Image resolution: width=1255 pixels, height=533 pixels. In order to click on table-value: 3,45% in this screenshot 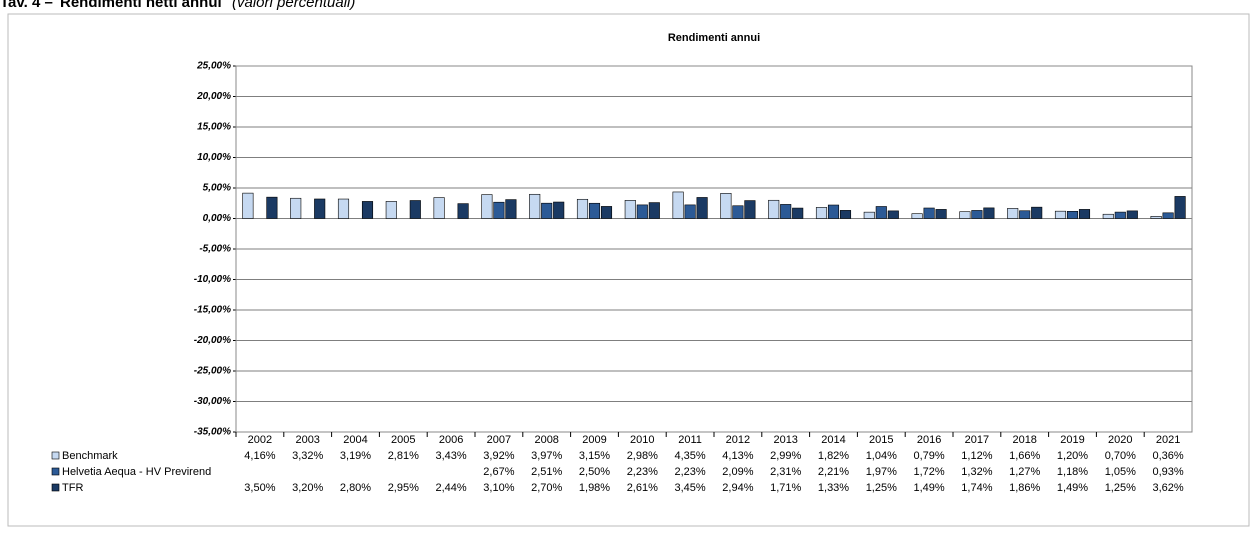, I will do `click(689, 488)`.